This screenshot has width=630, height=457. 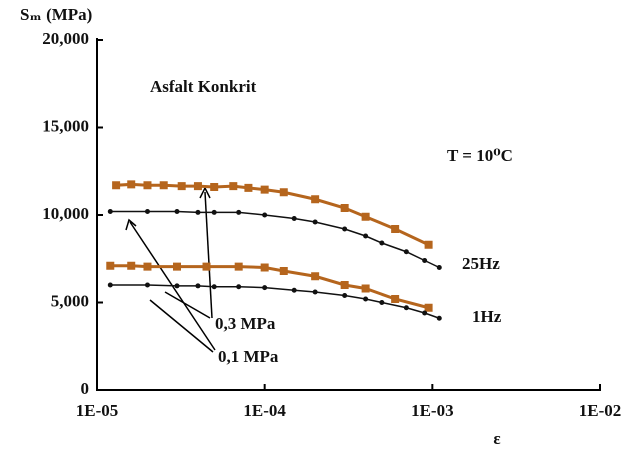 What do you see at coordinates (264, 410) in the screenshot?
I see `x-tick-label: 1E-04` at bounding box center [264, 410].